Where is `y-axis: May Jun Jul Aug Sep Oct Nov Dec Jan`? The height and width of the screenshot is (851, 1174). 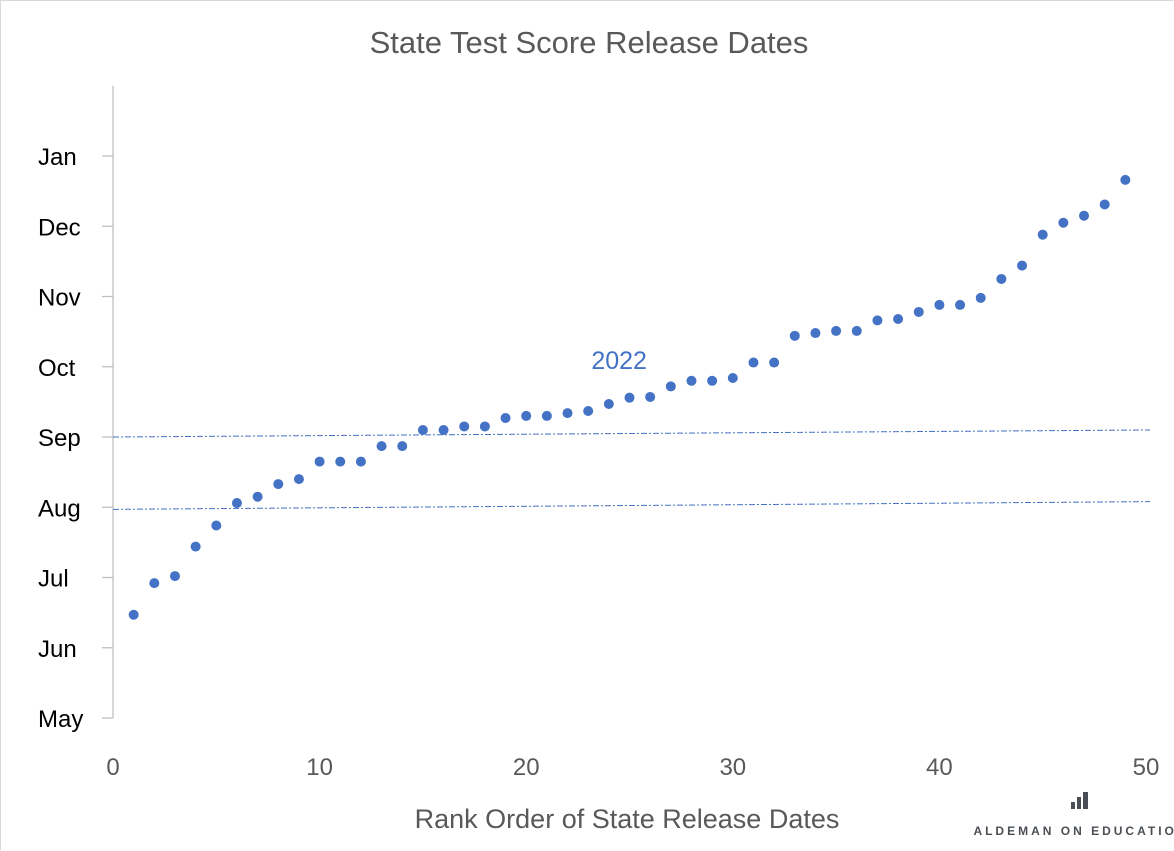 y-axis: May Jun Jul Aug Sep Oct Nov Dec Jan is located at coordinates (76, 409).